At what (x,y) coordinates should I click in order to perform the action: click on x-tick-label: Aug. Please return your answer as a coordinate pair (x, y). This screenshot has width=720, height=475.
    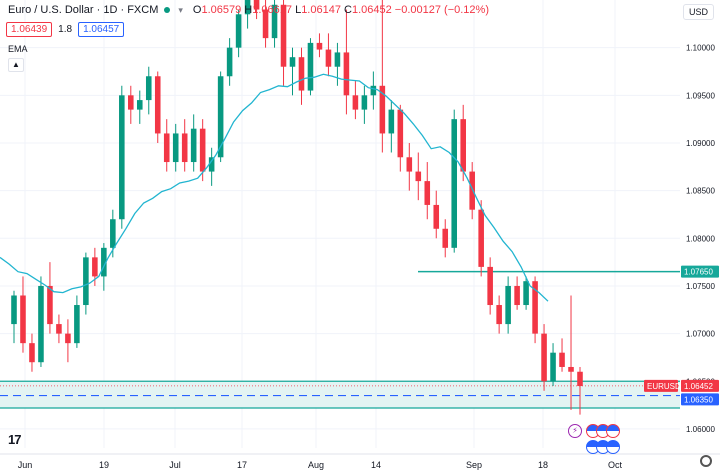
    Looking at the image, I should click on (316, 465).